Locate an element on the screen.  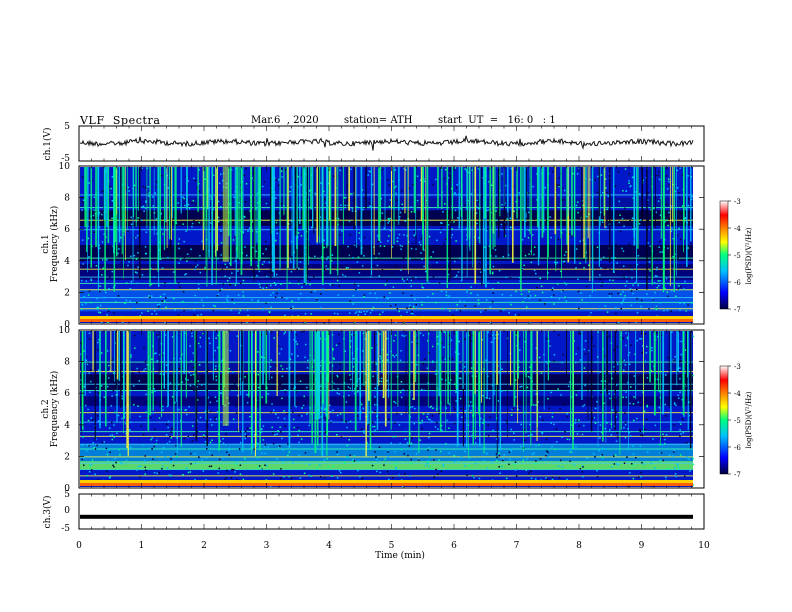
ch1-spec-ylabel-frequency: Frequency (kHz) is located at coordinates (54, 244).